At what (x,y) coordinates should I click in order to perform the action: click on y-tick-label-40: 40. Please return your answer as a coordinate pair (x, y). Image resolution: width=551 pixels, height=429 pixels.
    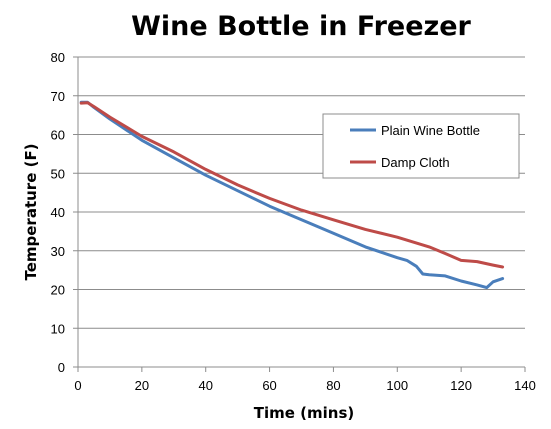
    Looking at the image, I should click on (58, 212).